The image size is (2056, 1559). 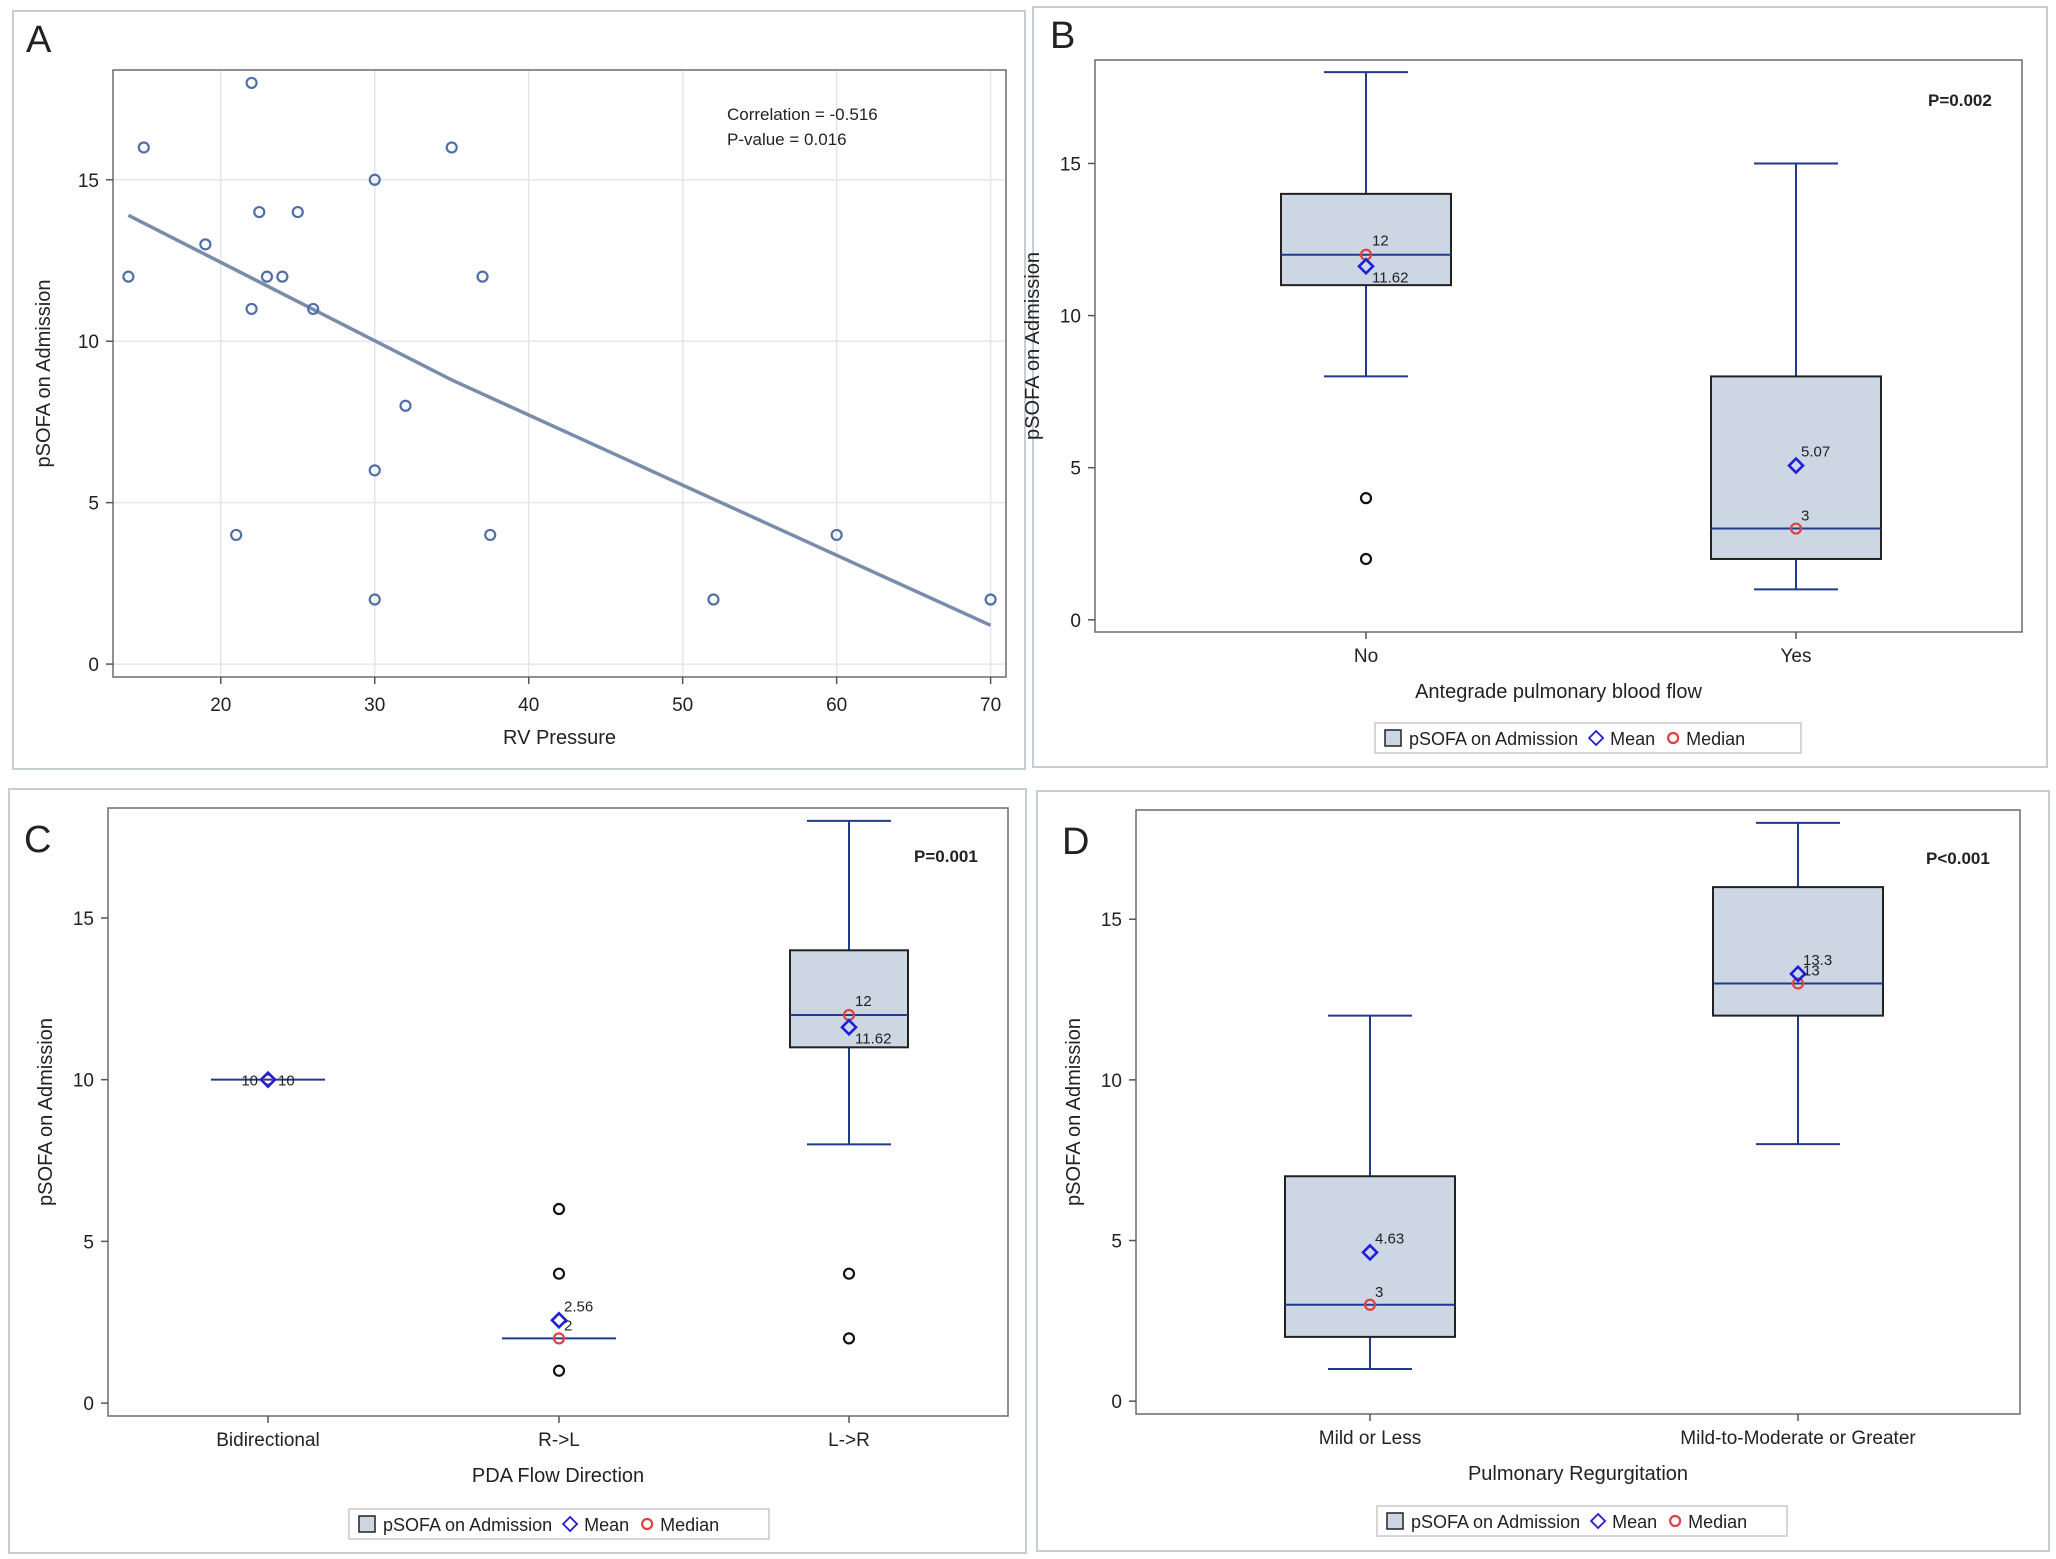 I want to click on mean-label: 13.3, so click(x=1817, y=960).